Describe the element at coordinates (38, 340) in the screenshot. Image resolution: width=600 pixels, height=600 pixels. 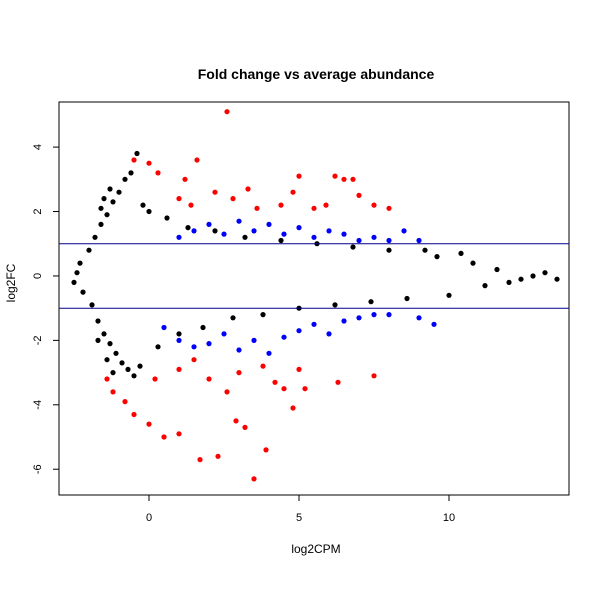
I see `y-tick-label: -2` at that location.